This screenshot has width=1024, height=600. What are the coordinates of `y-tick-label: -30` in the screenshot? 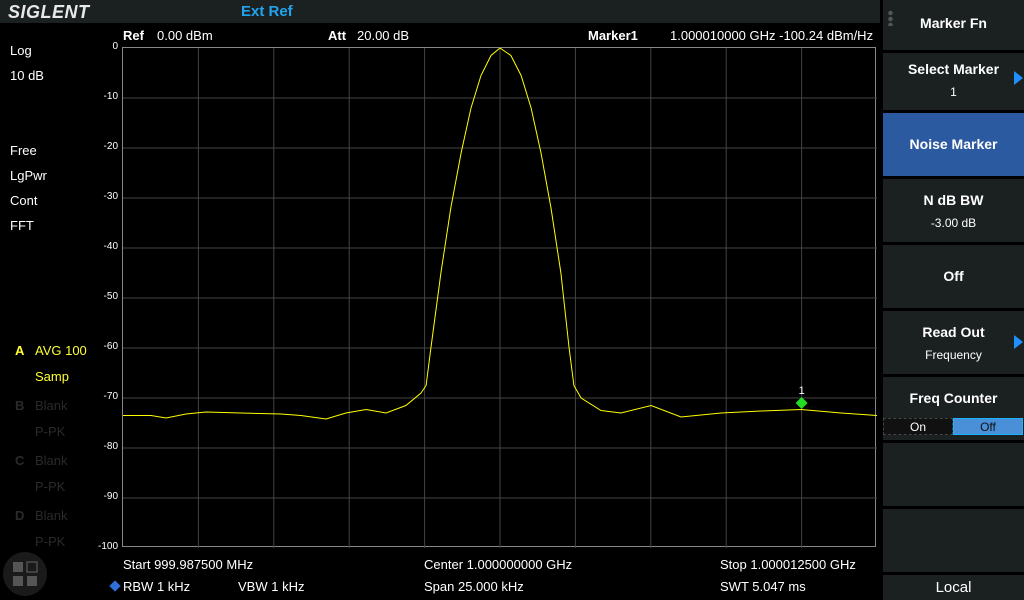 It's located at (110, 196).